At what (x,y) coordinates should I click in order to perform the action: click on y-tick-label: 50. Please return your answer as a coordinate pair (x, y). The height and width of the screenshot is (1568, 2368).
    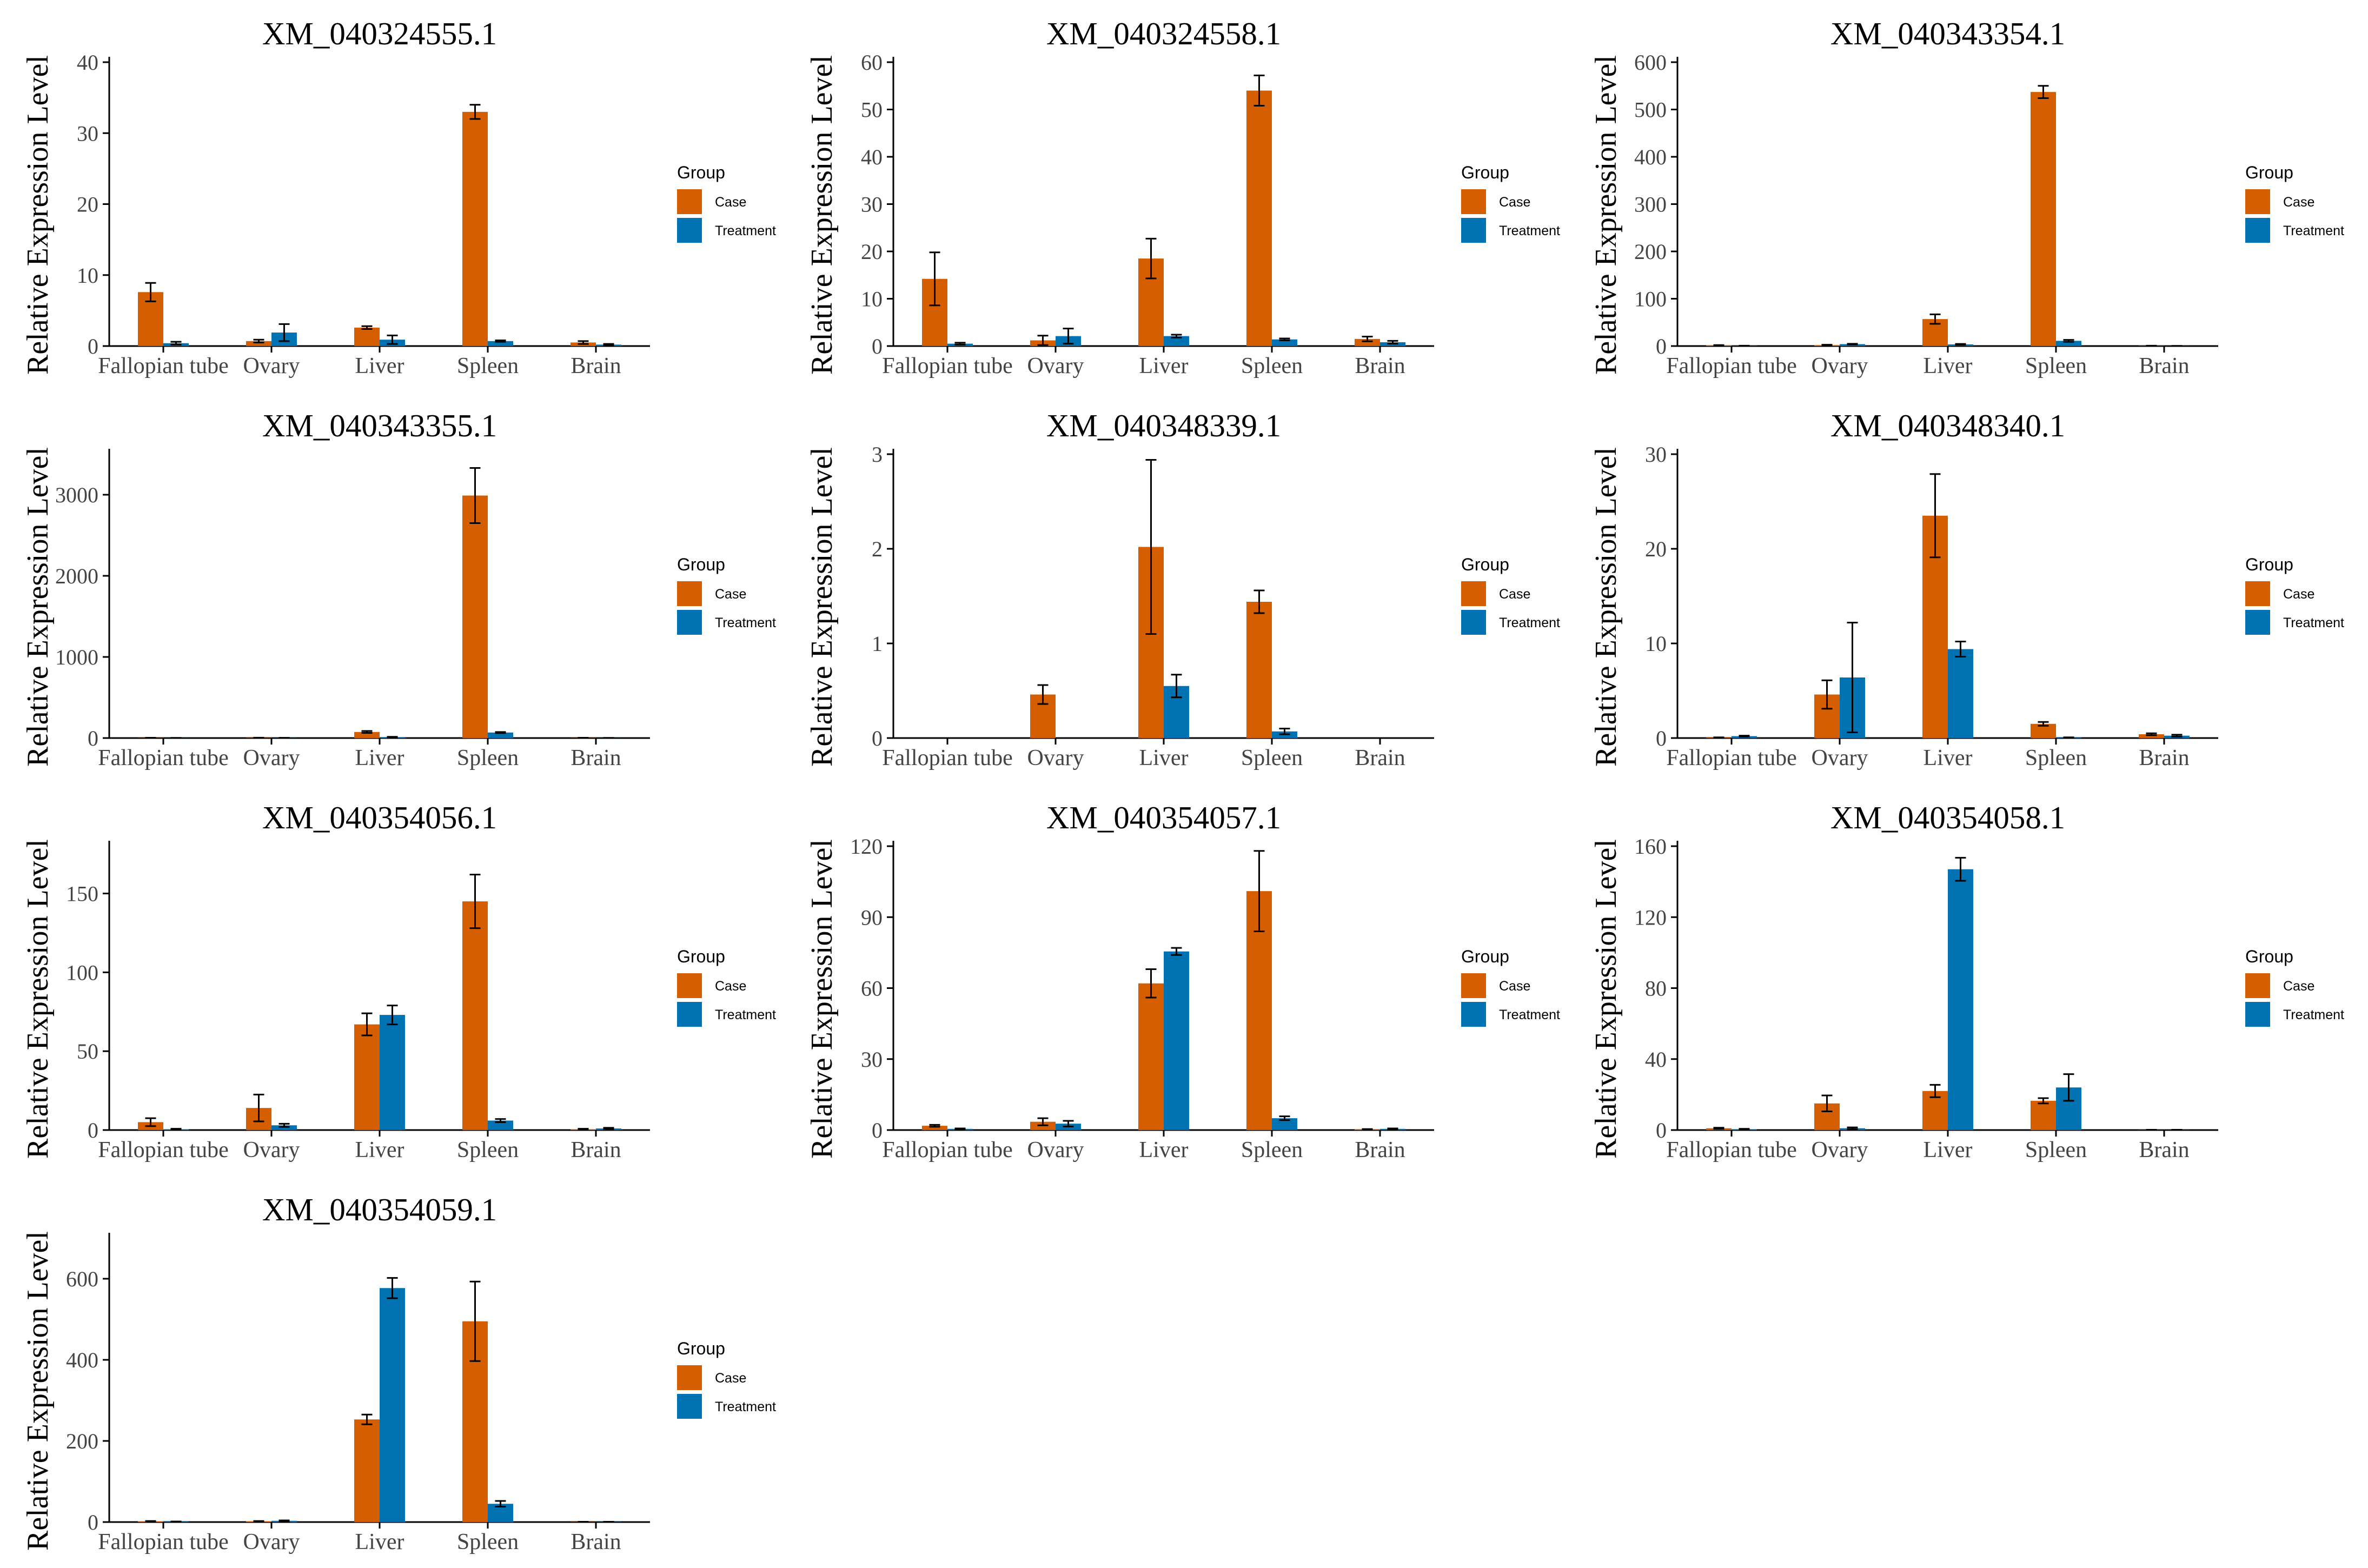
    Looking at the image, I should click on (87, 1051).